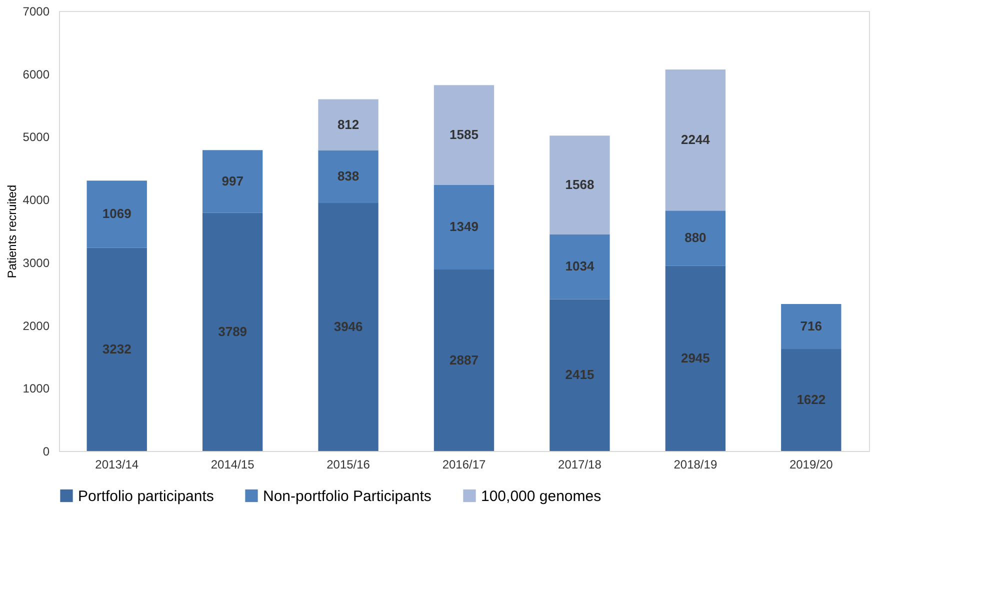 The width and height of the screenshot is (985, 591). I want to click on data-label: 2887, so click(464, 360).